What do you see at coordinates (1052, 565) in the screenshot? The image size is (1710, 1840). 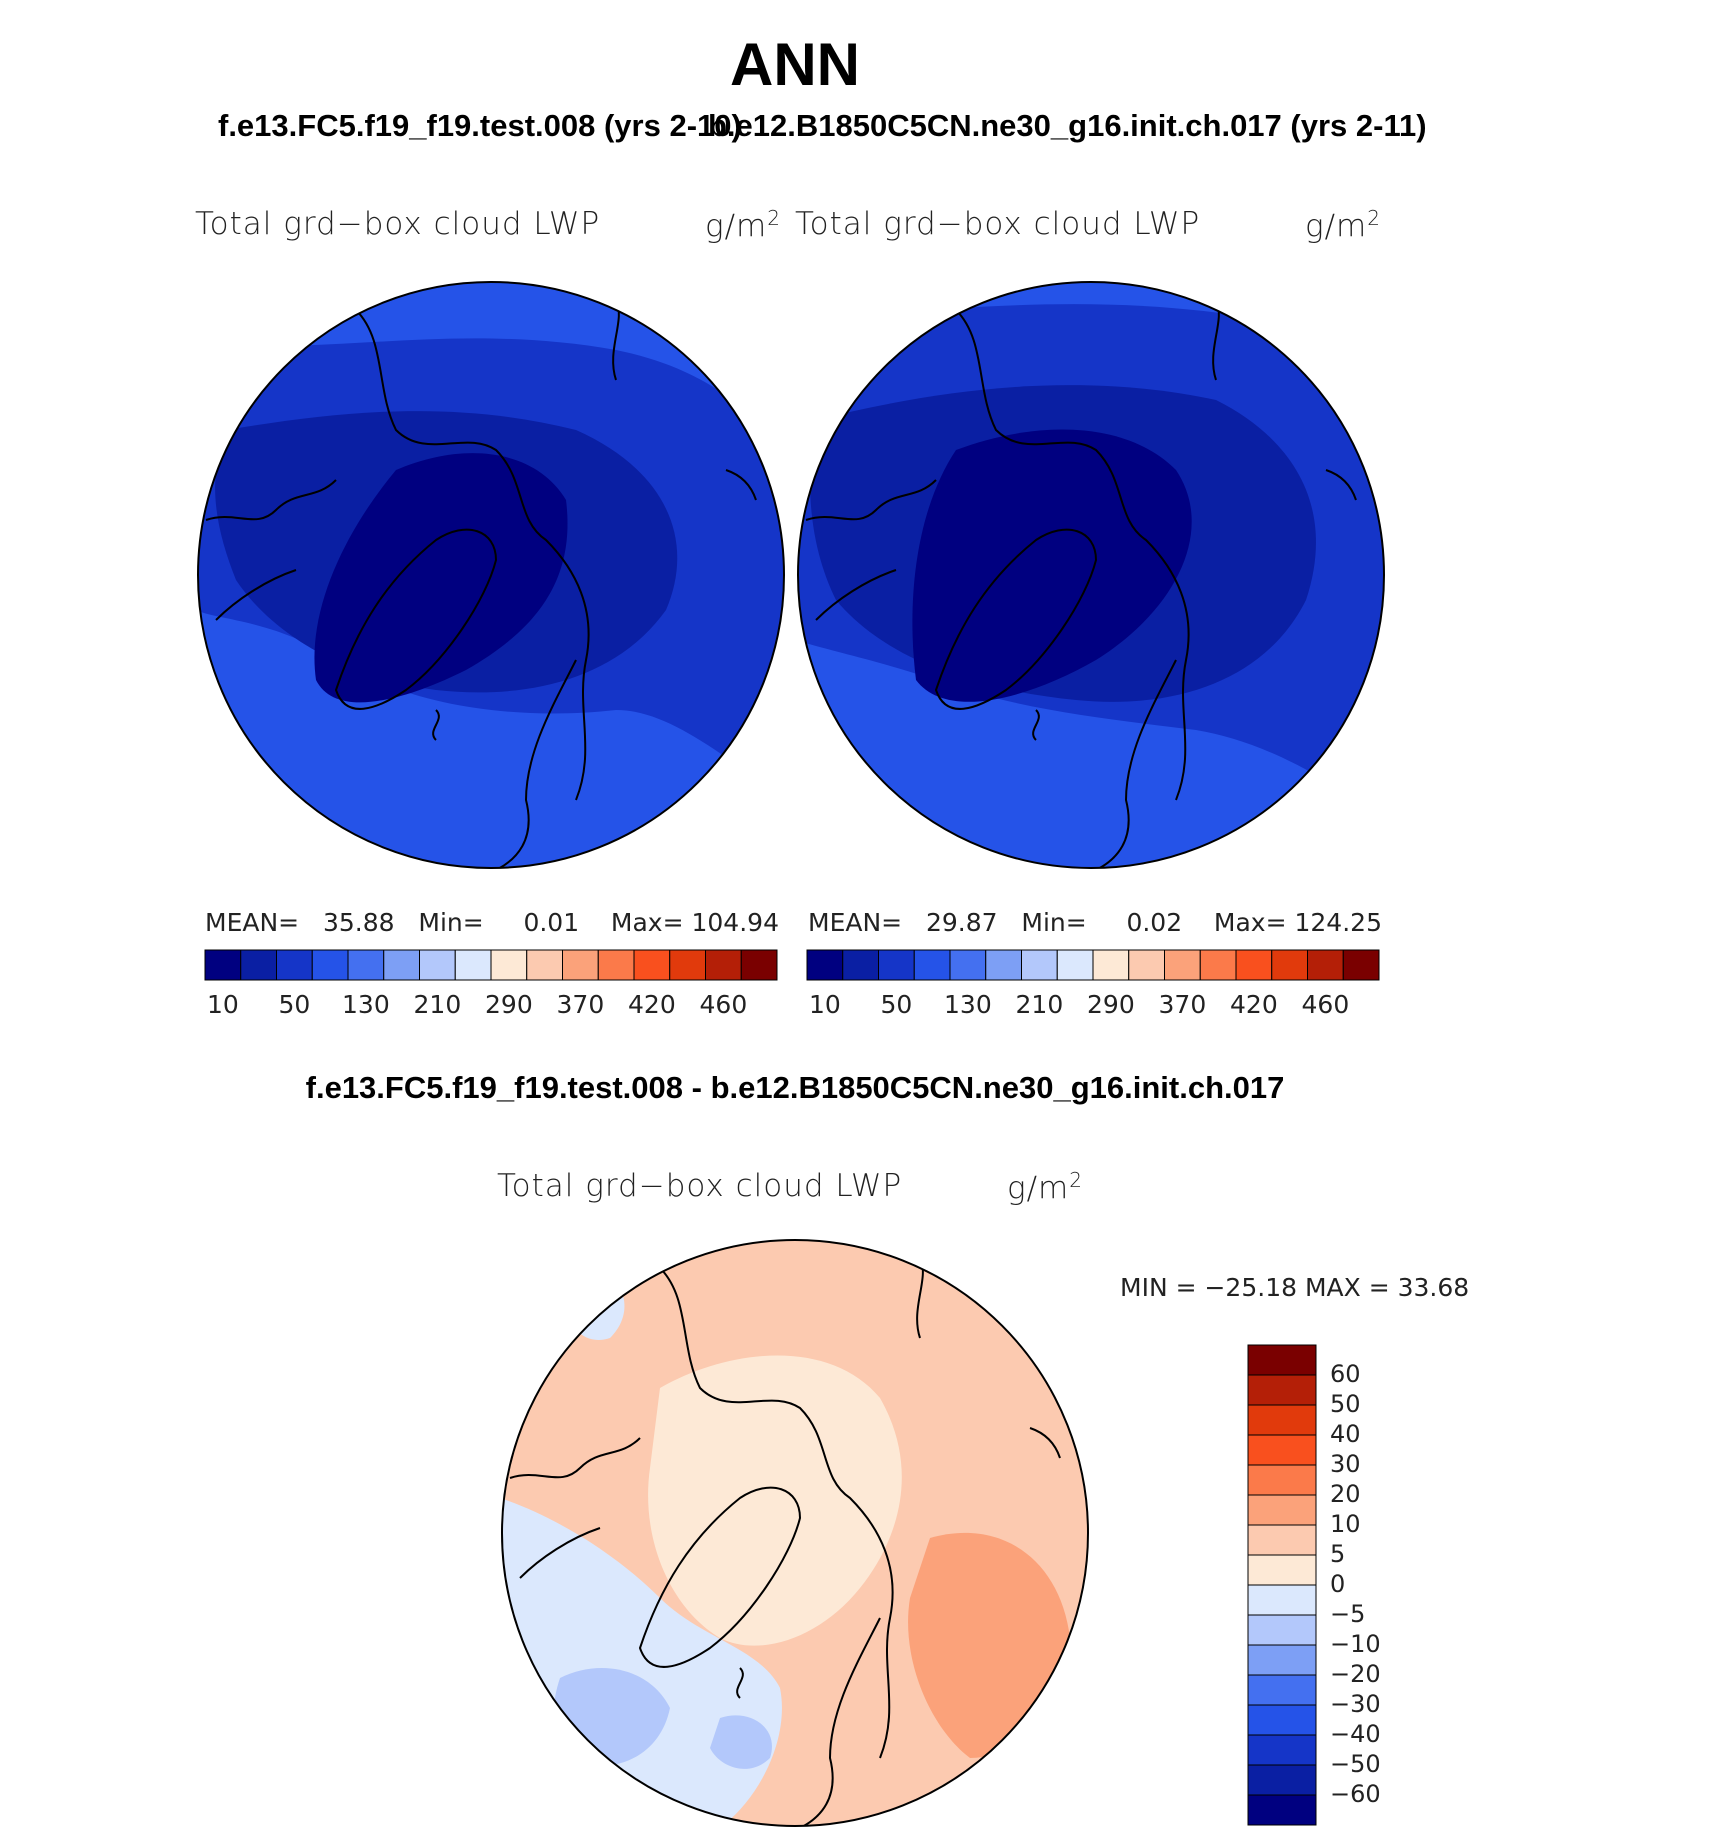 I see `right-map-contour-darkest` at bounding box center [1052, 565].